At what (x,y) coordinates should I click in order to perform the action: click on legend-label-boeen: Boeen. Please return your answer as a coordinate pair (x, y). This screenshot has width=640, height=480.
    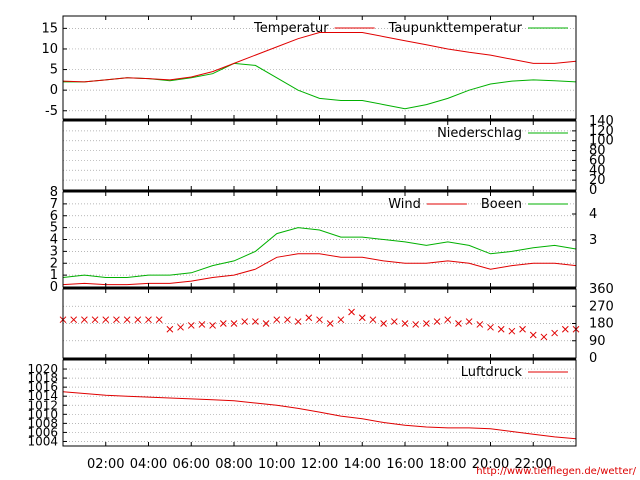
    Looking at the image, I should click on (501, 204).